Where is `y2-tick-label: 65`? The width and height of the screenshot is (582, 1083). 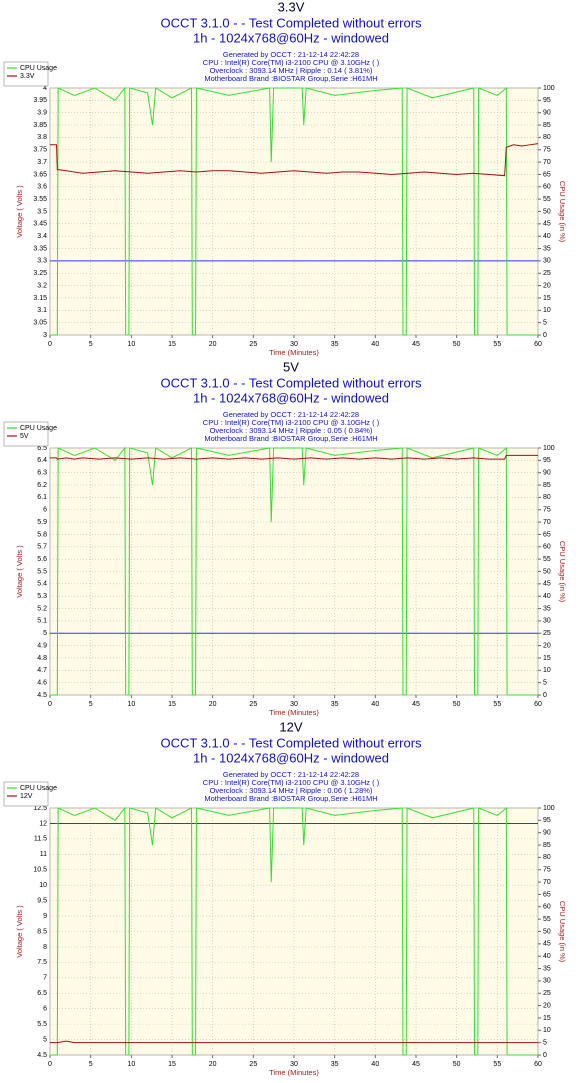
y2-tick-label: 65 is located at coordinates (547, 894).